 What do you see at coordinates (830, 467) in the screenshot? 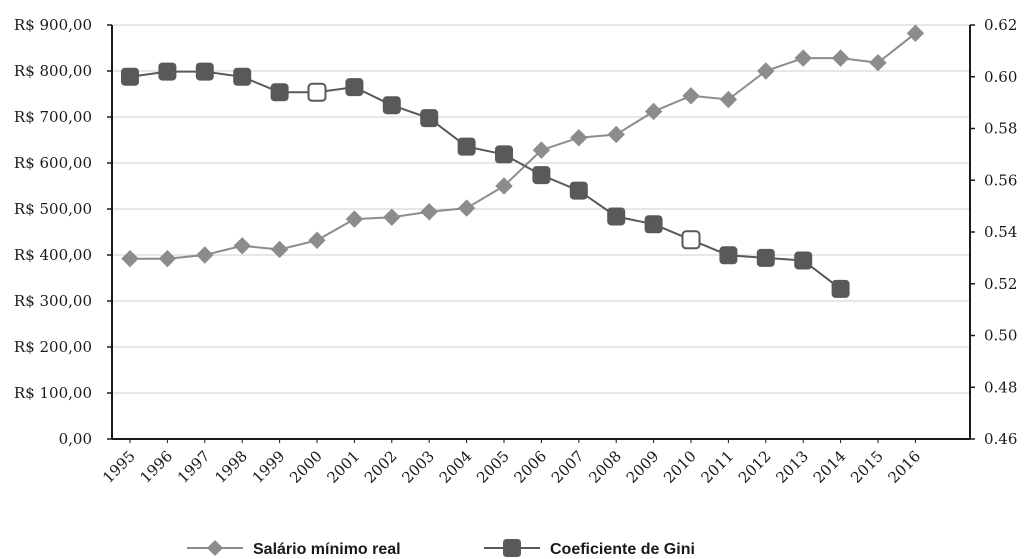
I see `x-tick-label: 2014` at bounding box center [830, 467].